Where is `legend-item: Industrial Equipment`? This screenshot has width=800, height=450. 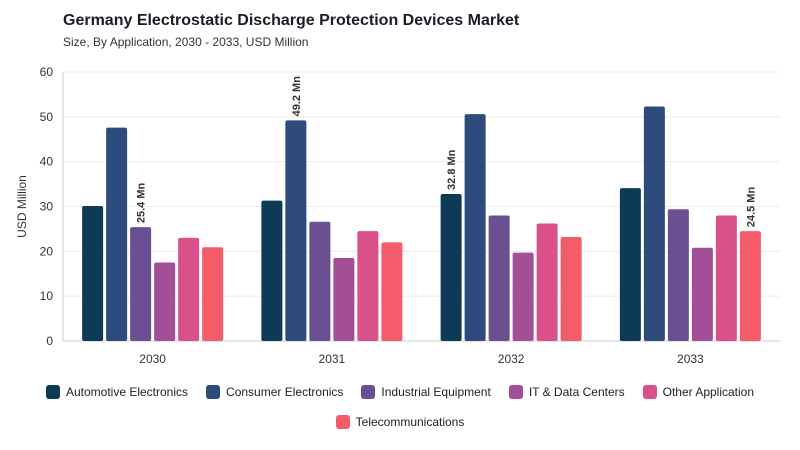
legend-item: Industrial Equipment is located at coordinates (426, 392).